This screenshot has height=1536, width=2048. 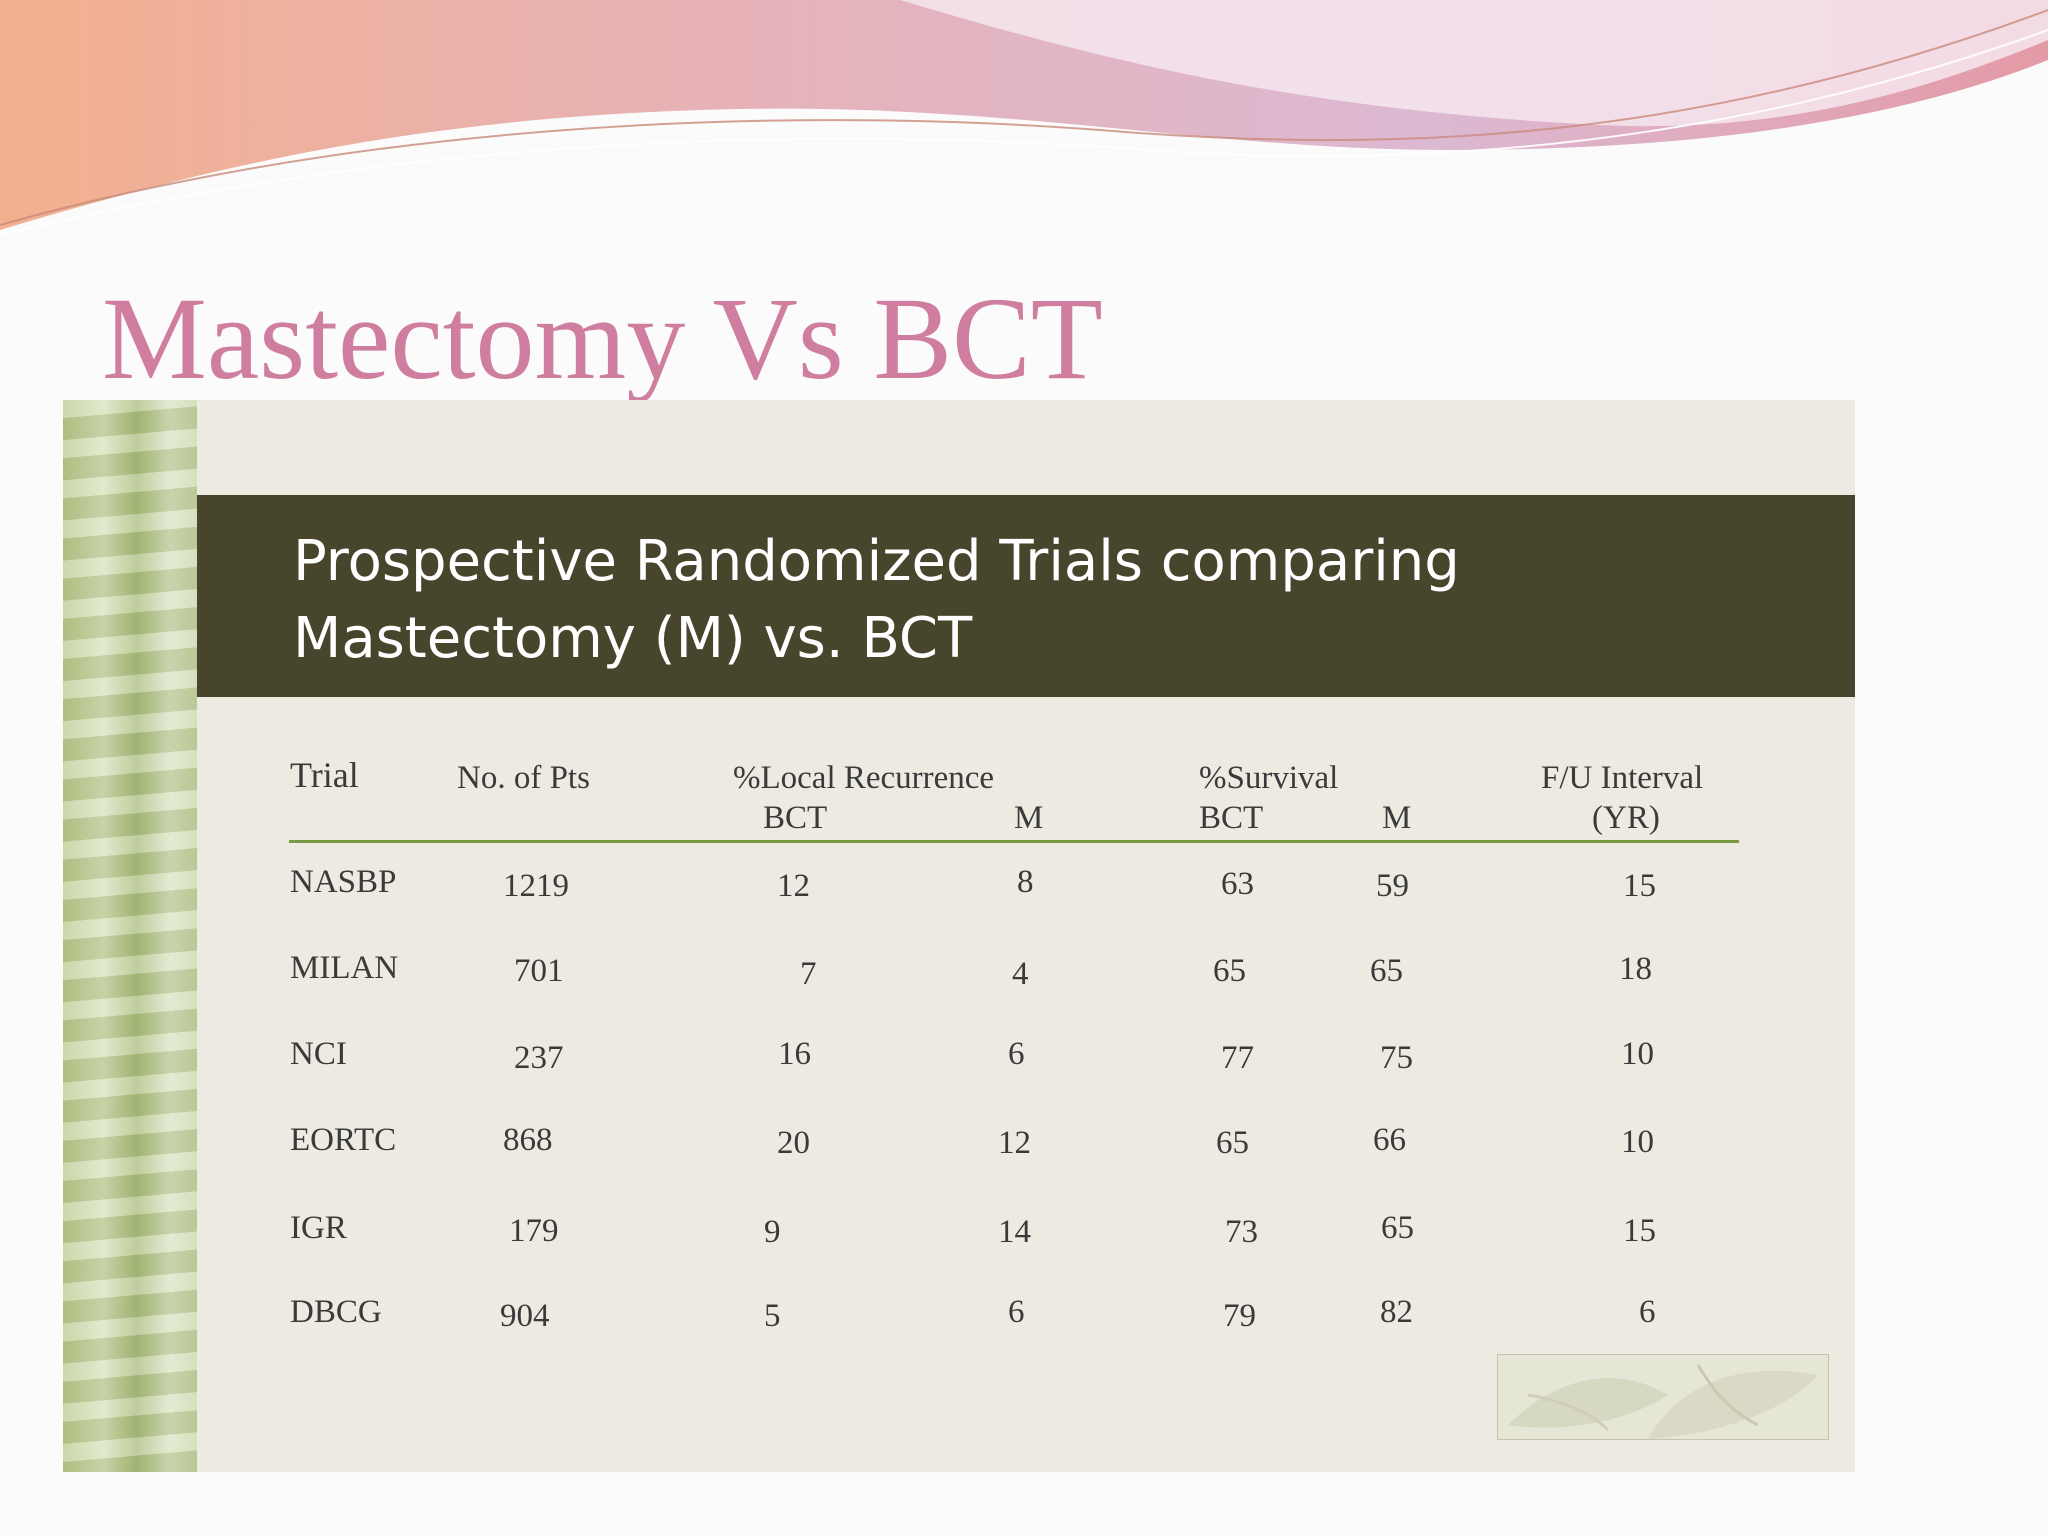 I want to click on table-row-3-lr-m: 6, so click(x=1016, y=1054).